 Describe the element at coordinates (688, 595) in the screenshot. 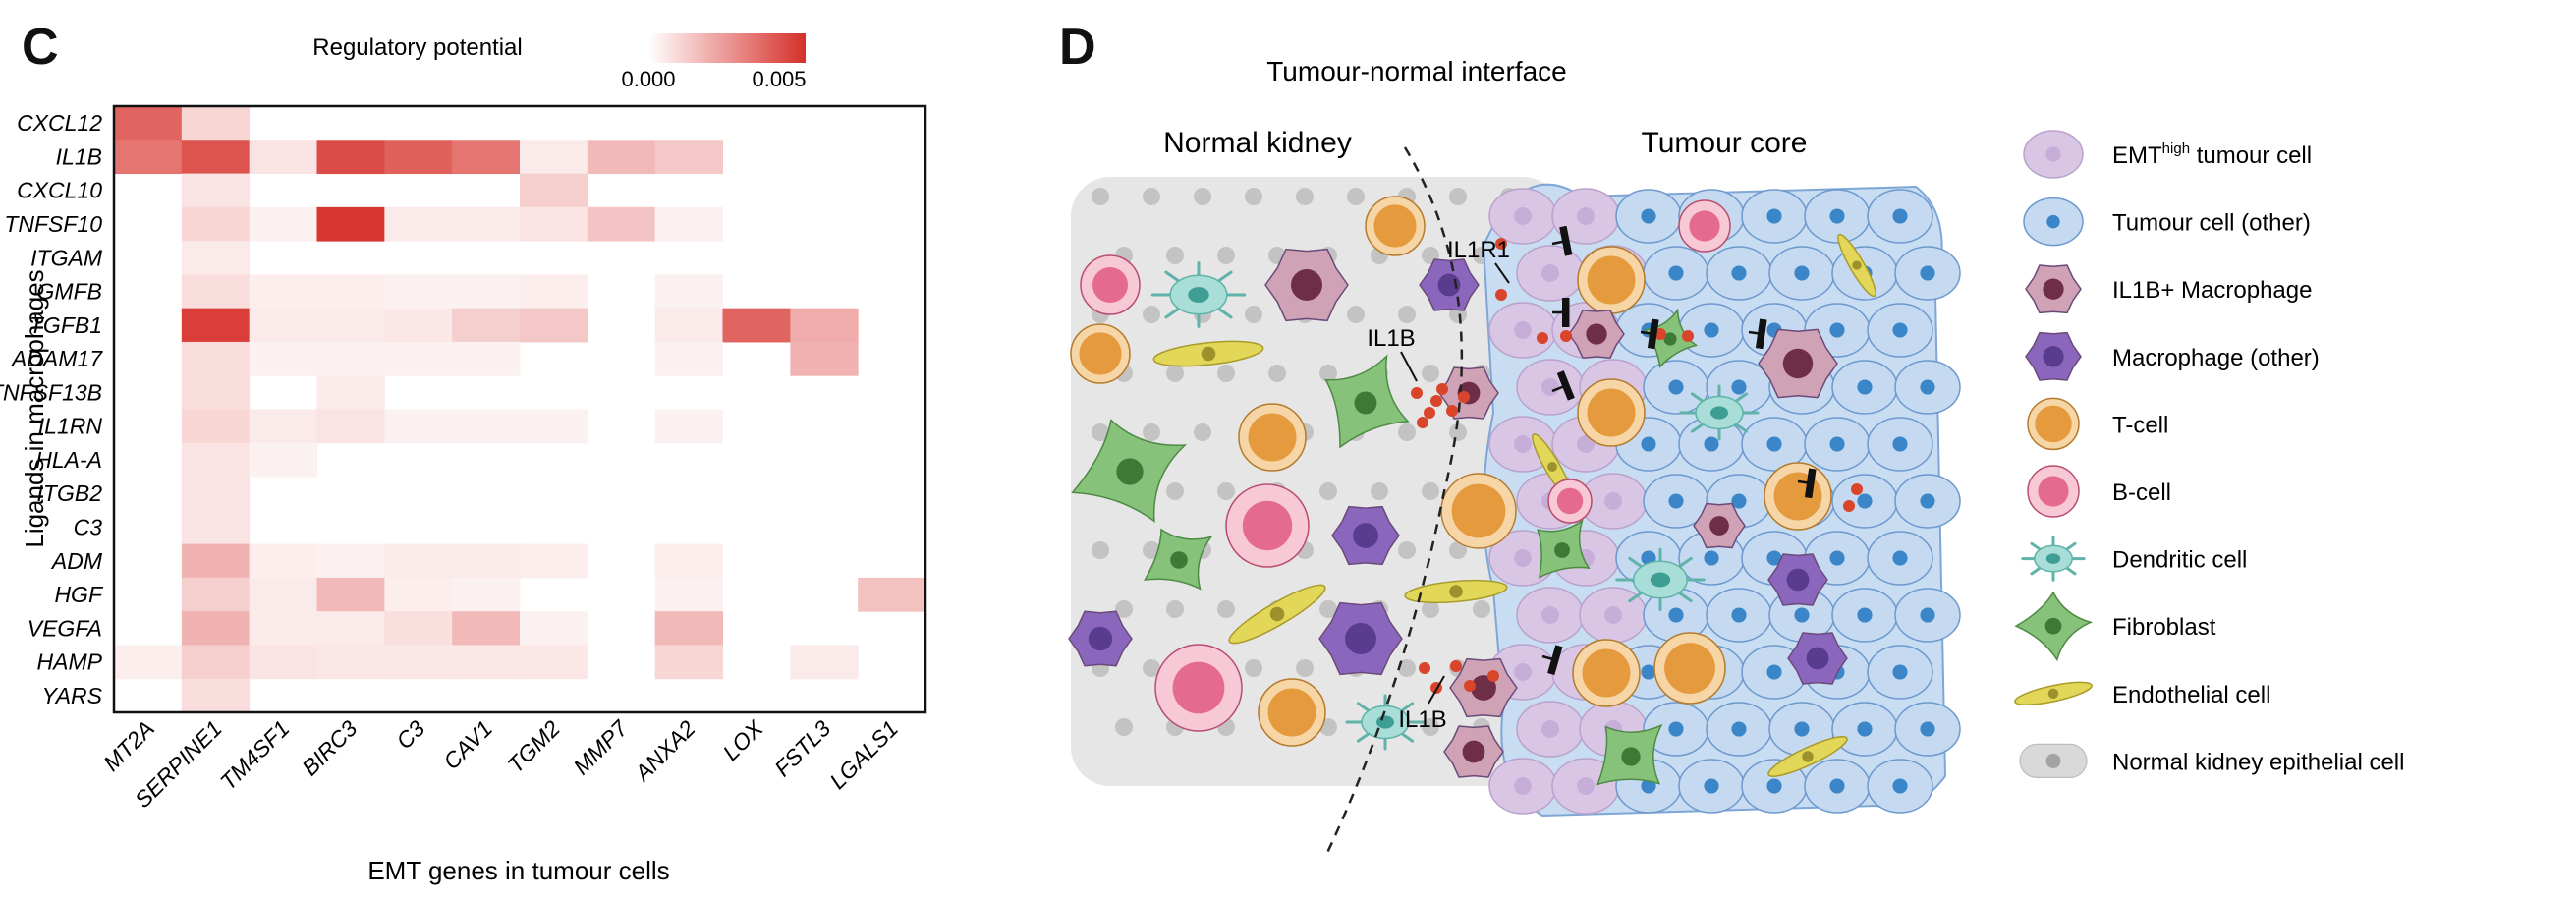

I see `heatmap-cell-HGF-ANXA2` at that location.